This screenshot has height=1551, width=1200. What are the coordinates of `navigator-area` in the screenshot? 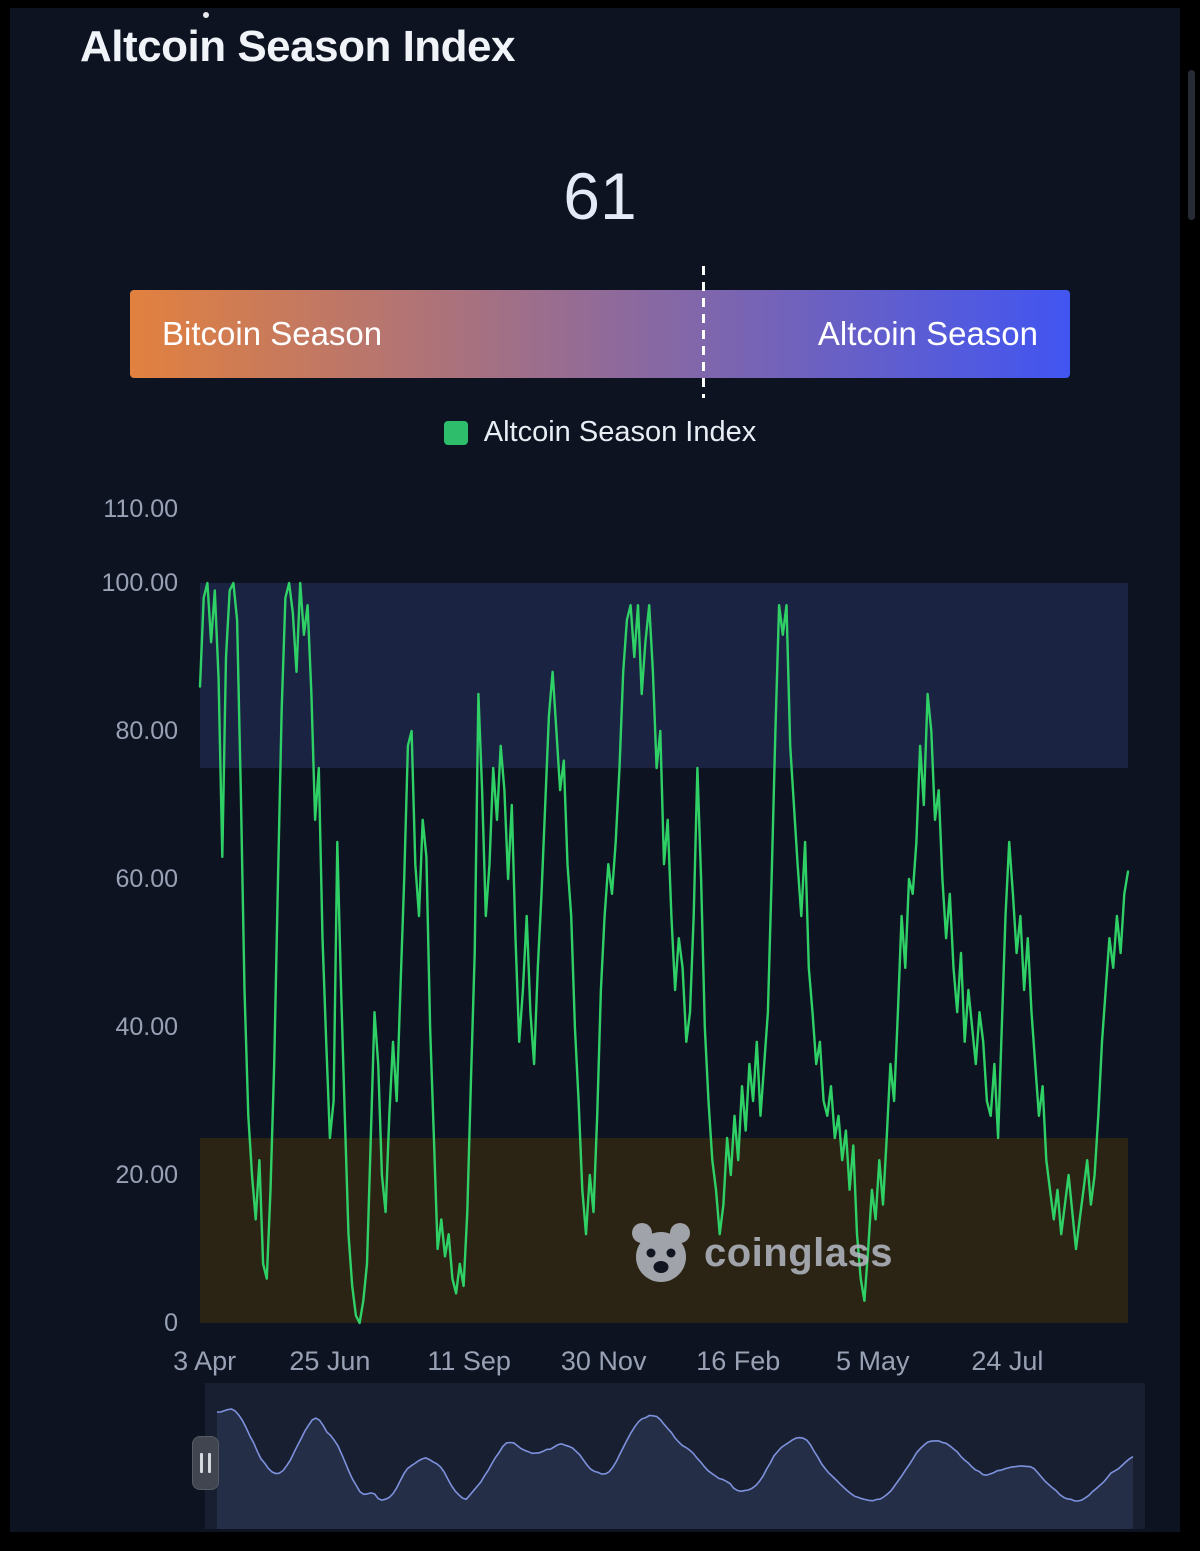 It's located at (675, 1469).